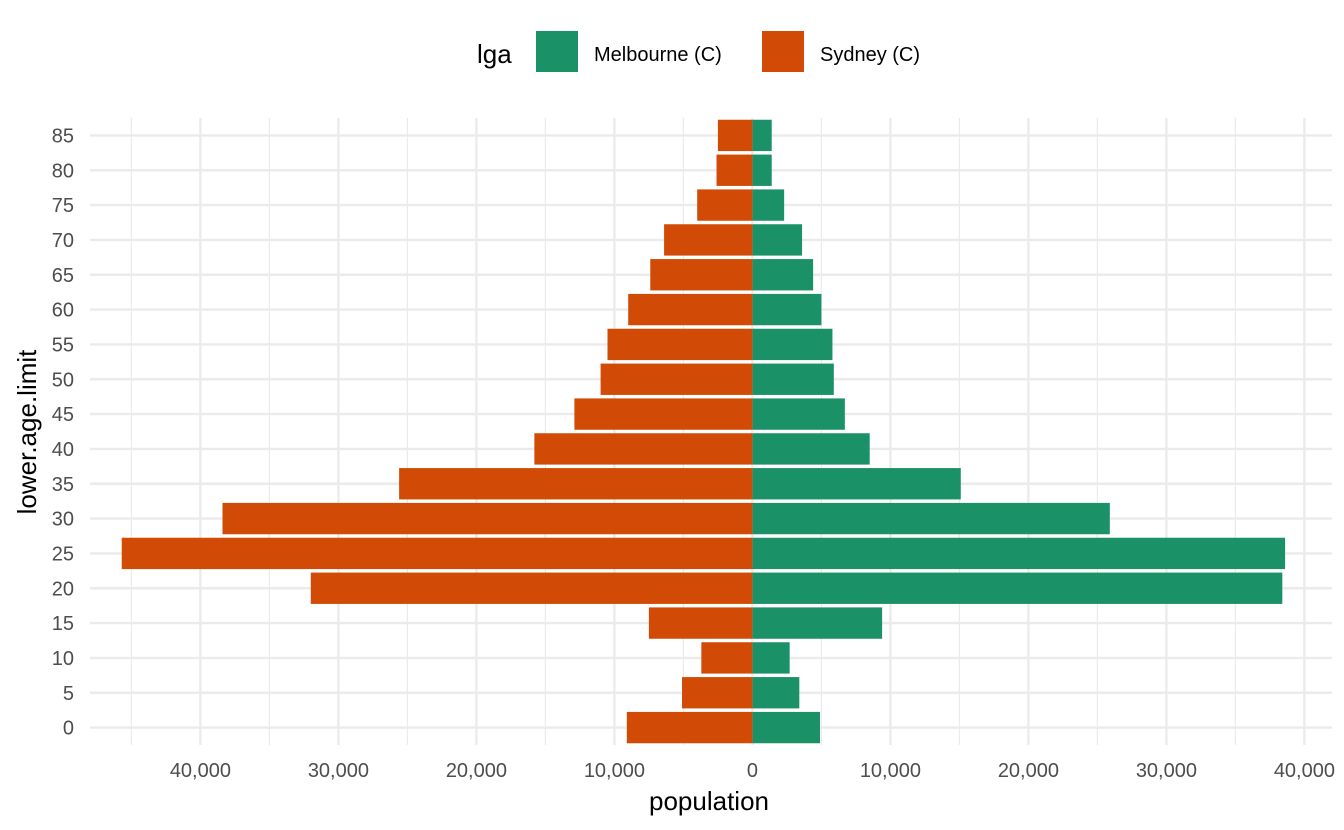  Describe the element at coordinates (27, 432) in the screenshot. I see `y-axis-title: lower.age.limit` at that location.